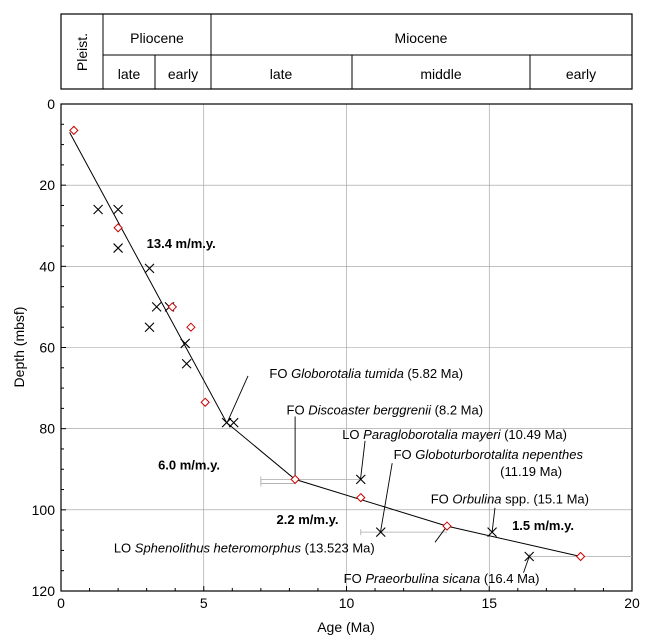 This screenshot has width=647, height=639. Describe the element at coordinates (308, 519) in the screenshot. I see `rate-label: 2.2 m/m.y.` at that location.